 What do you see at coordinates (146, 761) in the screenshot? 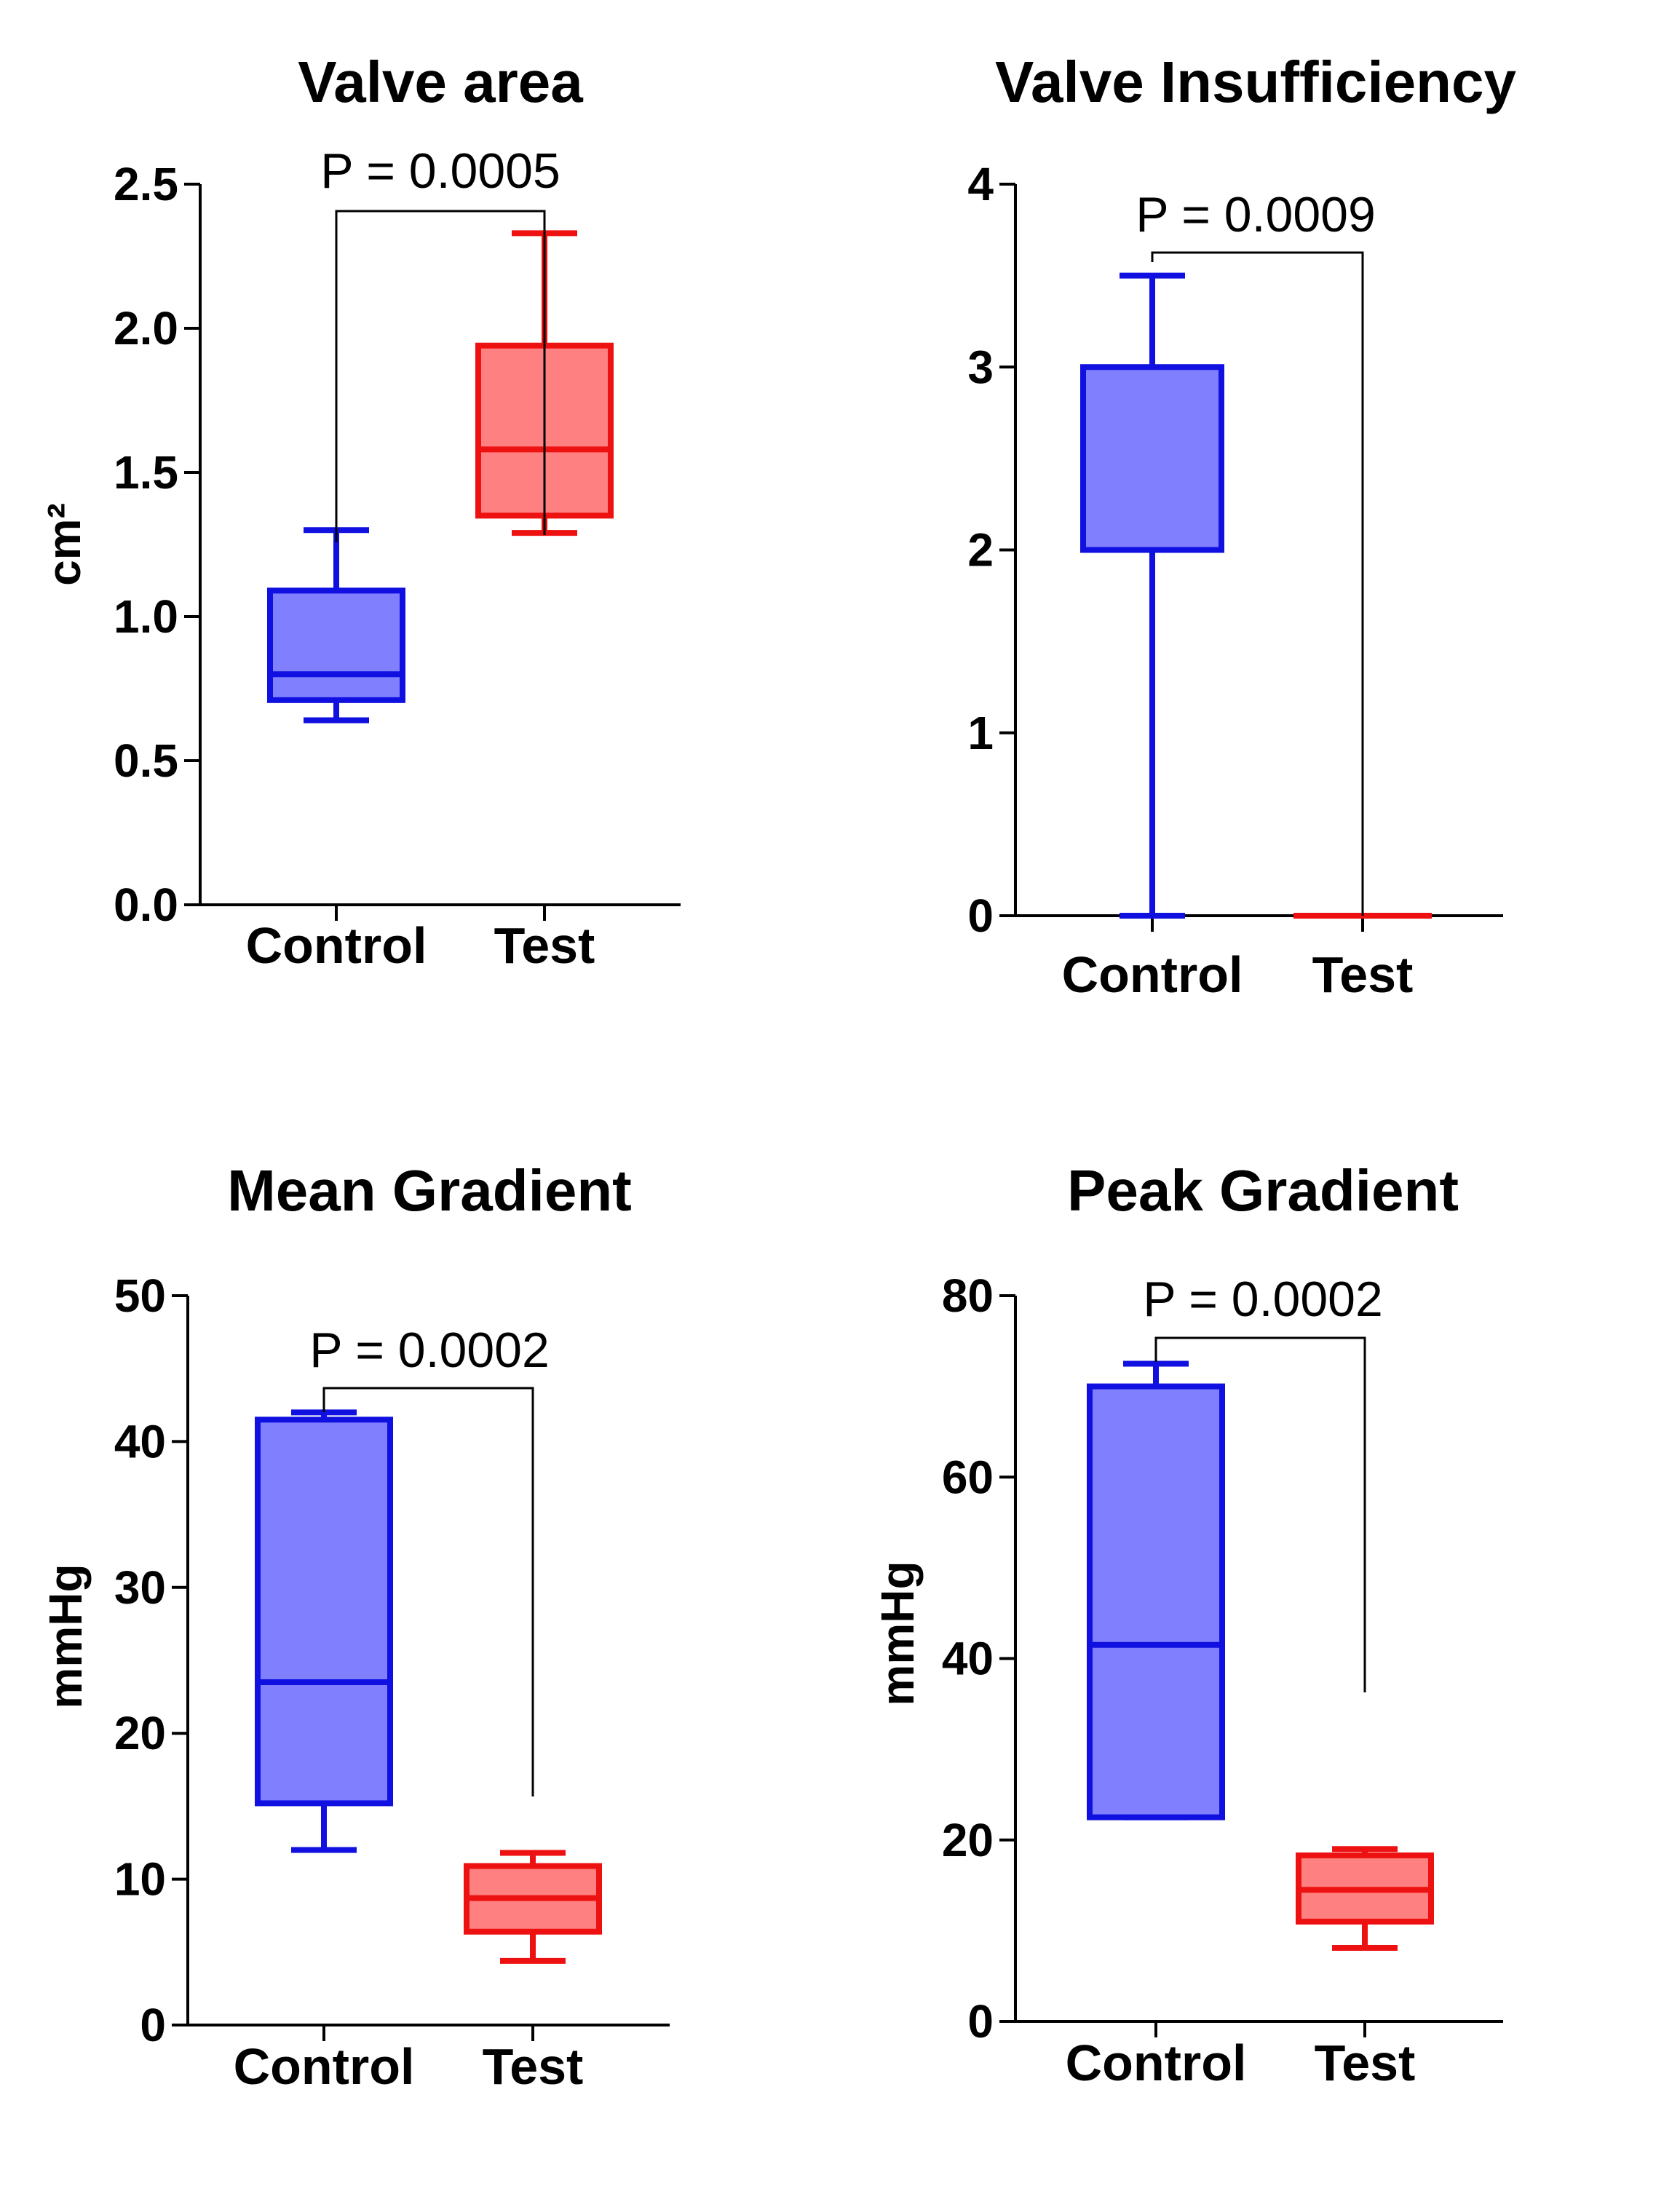
I see `y-tick-label: 0.5` at bounding box center [146, 761].